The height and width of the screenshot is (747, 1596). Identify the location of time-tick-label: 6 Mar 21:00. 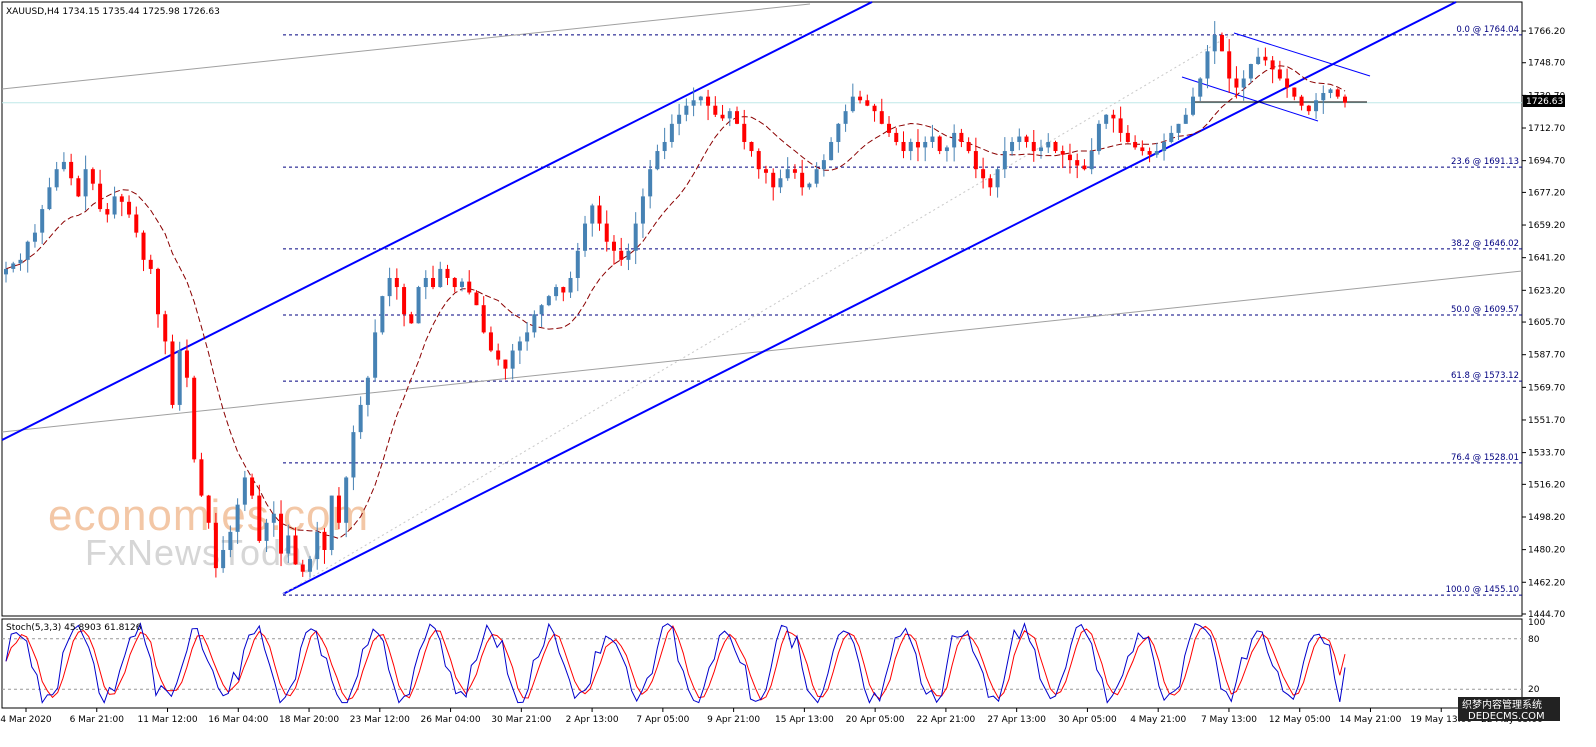
(97, 720).